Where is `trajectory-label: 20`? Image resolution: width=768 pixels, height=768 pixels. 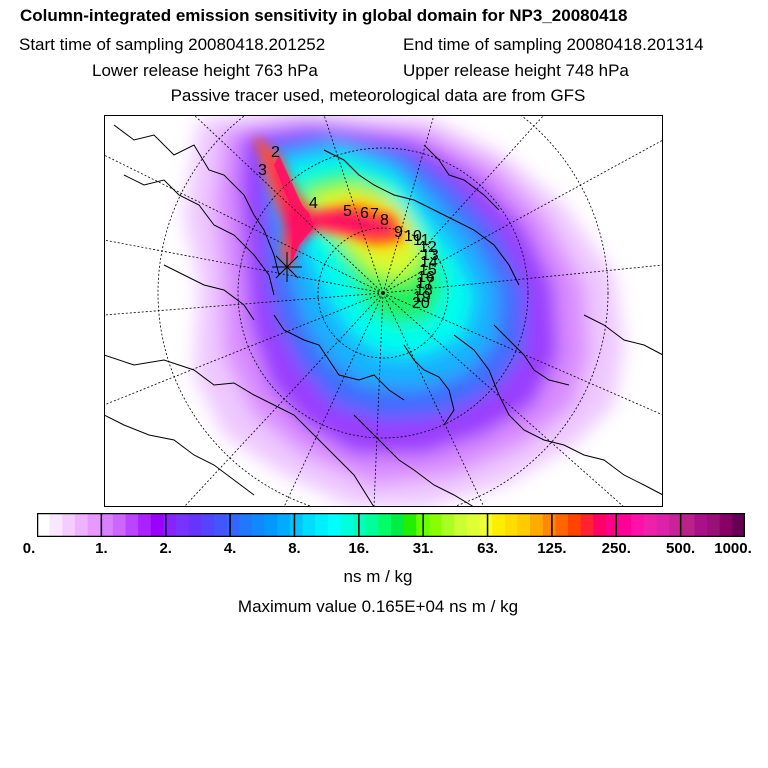
trajectory-label: 20 is located at coordinates (421, 303).